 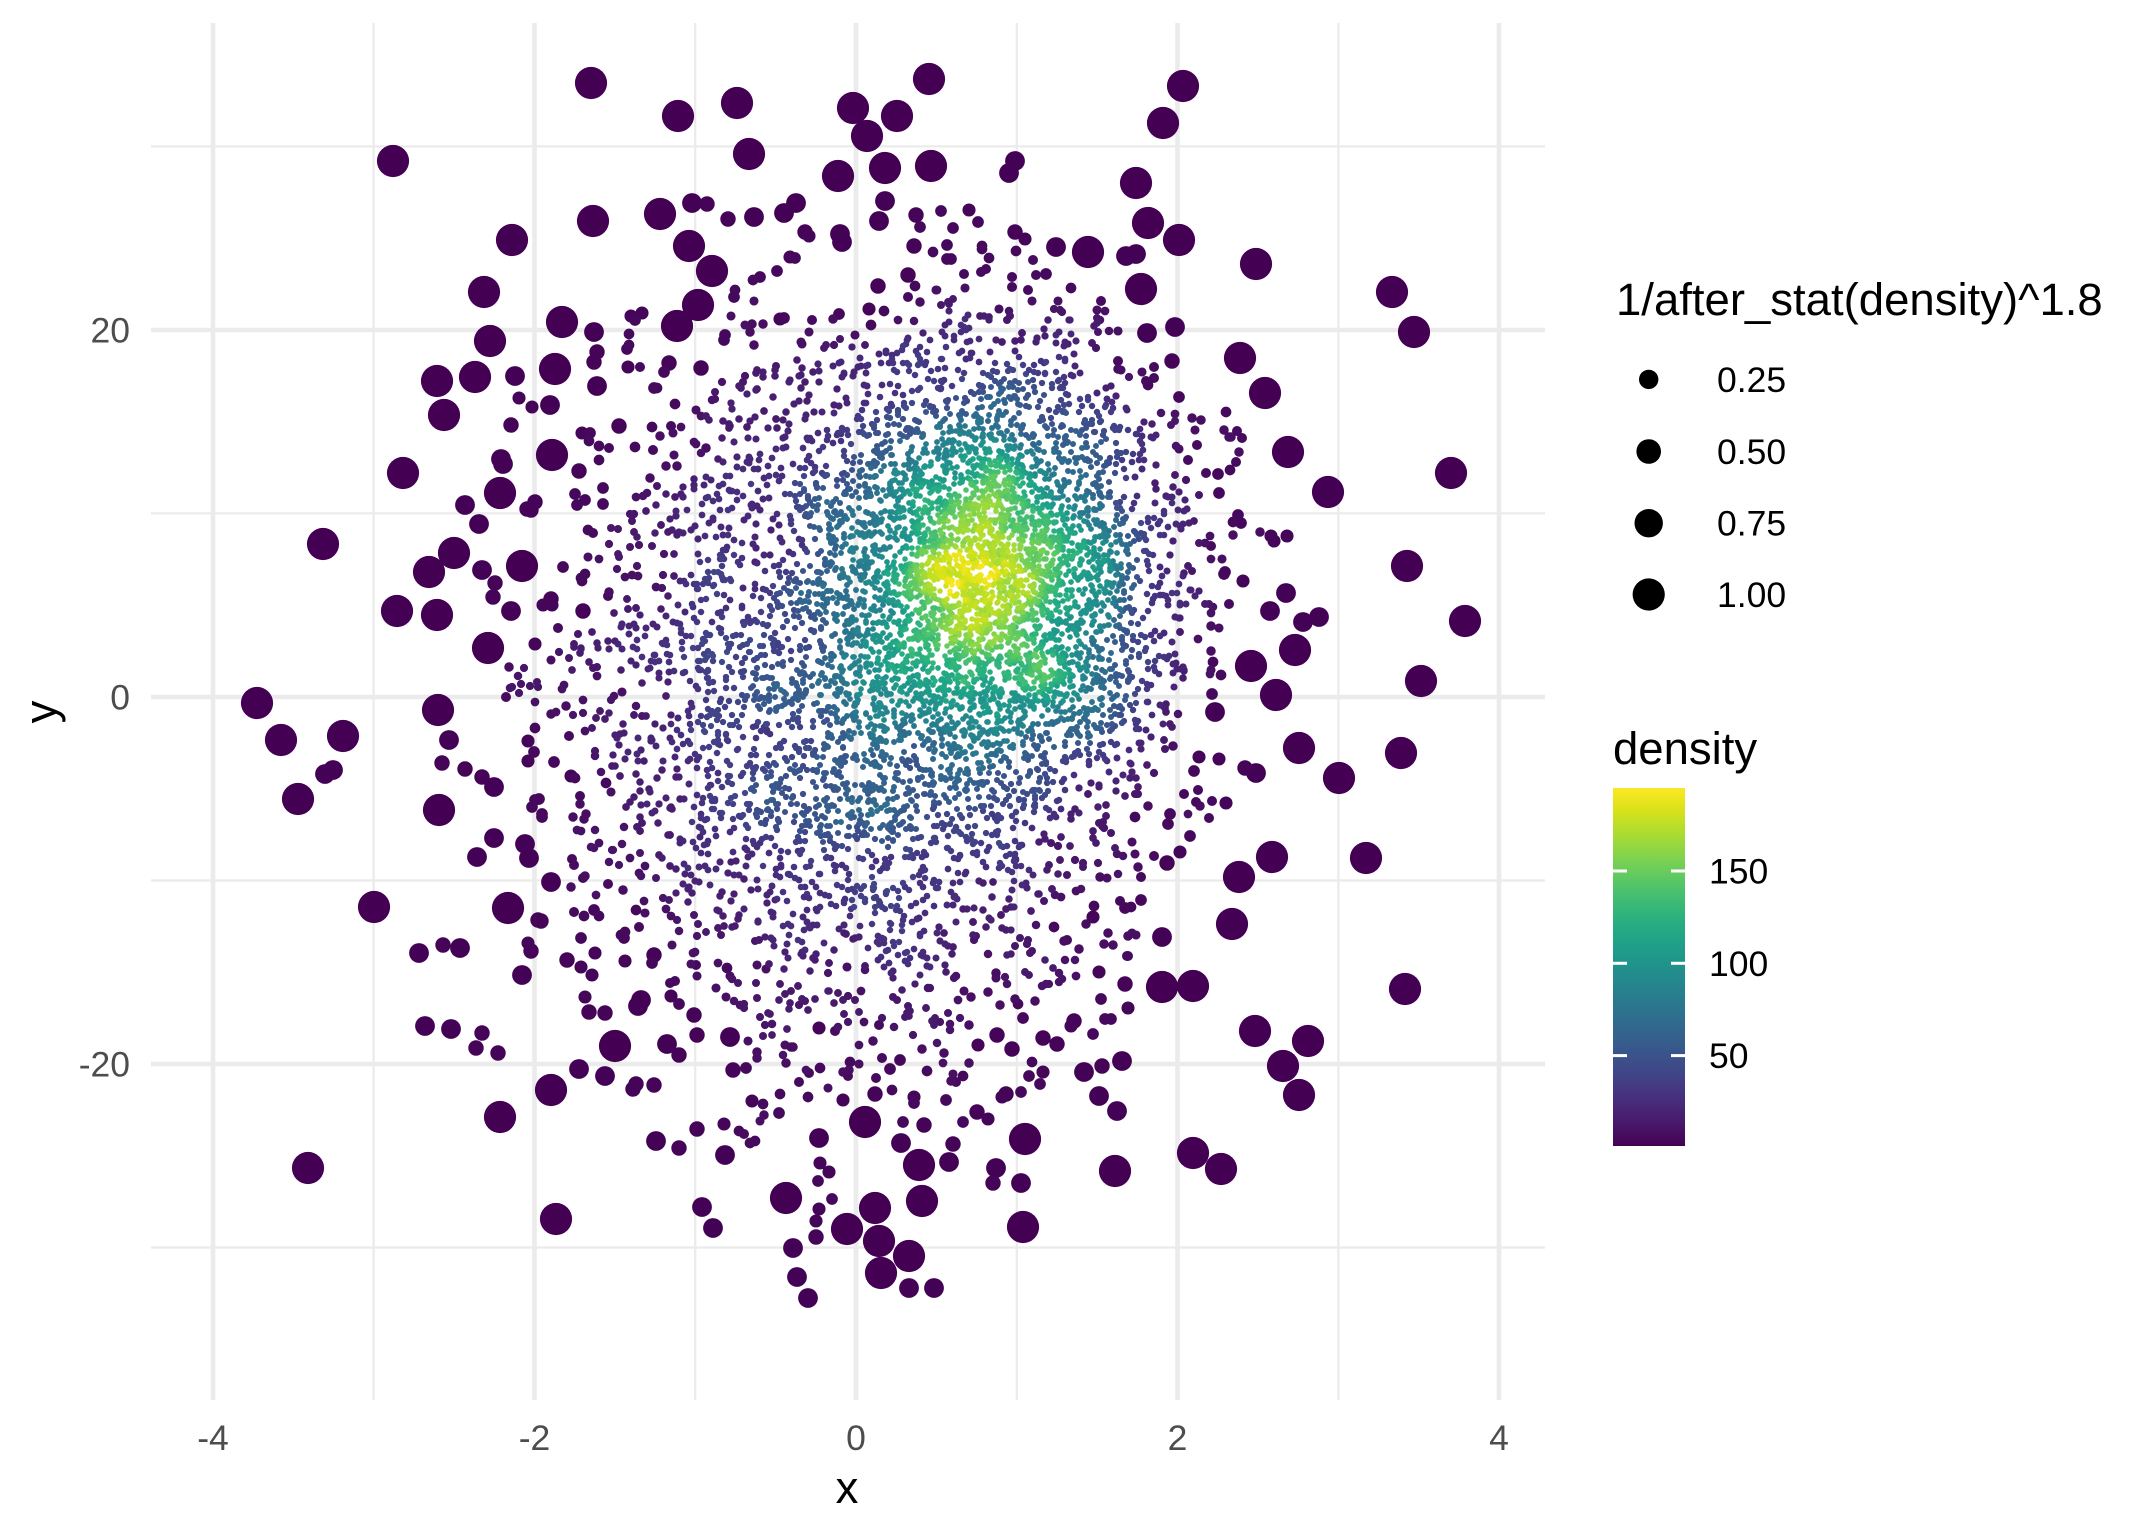 I want to click on svg-text: 100, so click(x=1738, y=964).